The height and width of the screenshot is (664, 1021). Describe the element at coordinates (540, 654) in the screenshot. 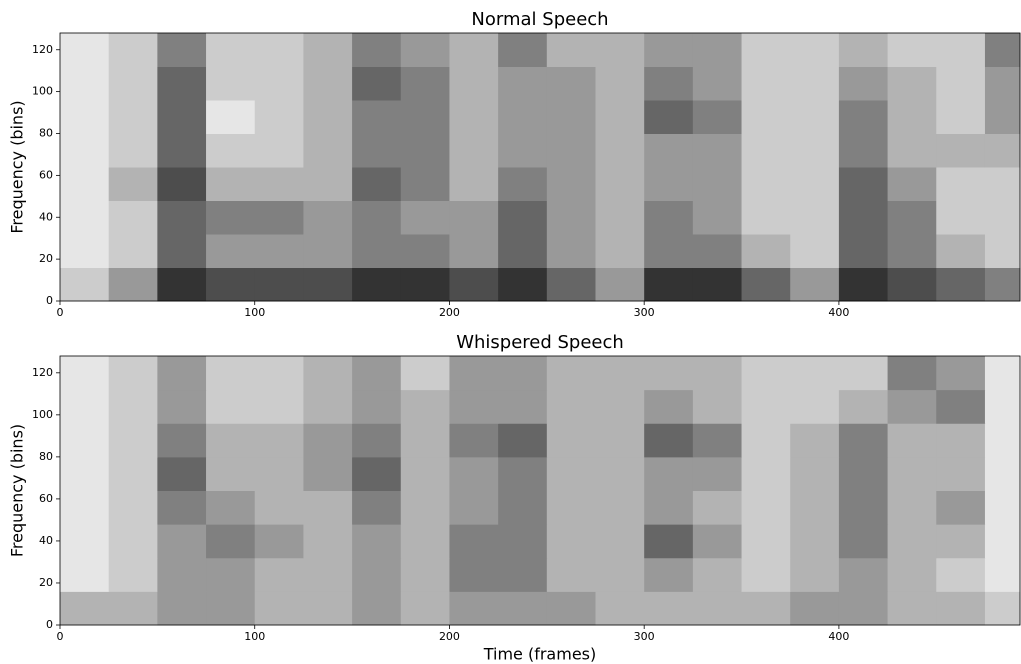

I see `x-axis-label: Time (frames)` at that location.